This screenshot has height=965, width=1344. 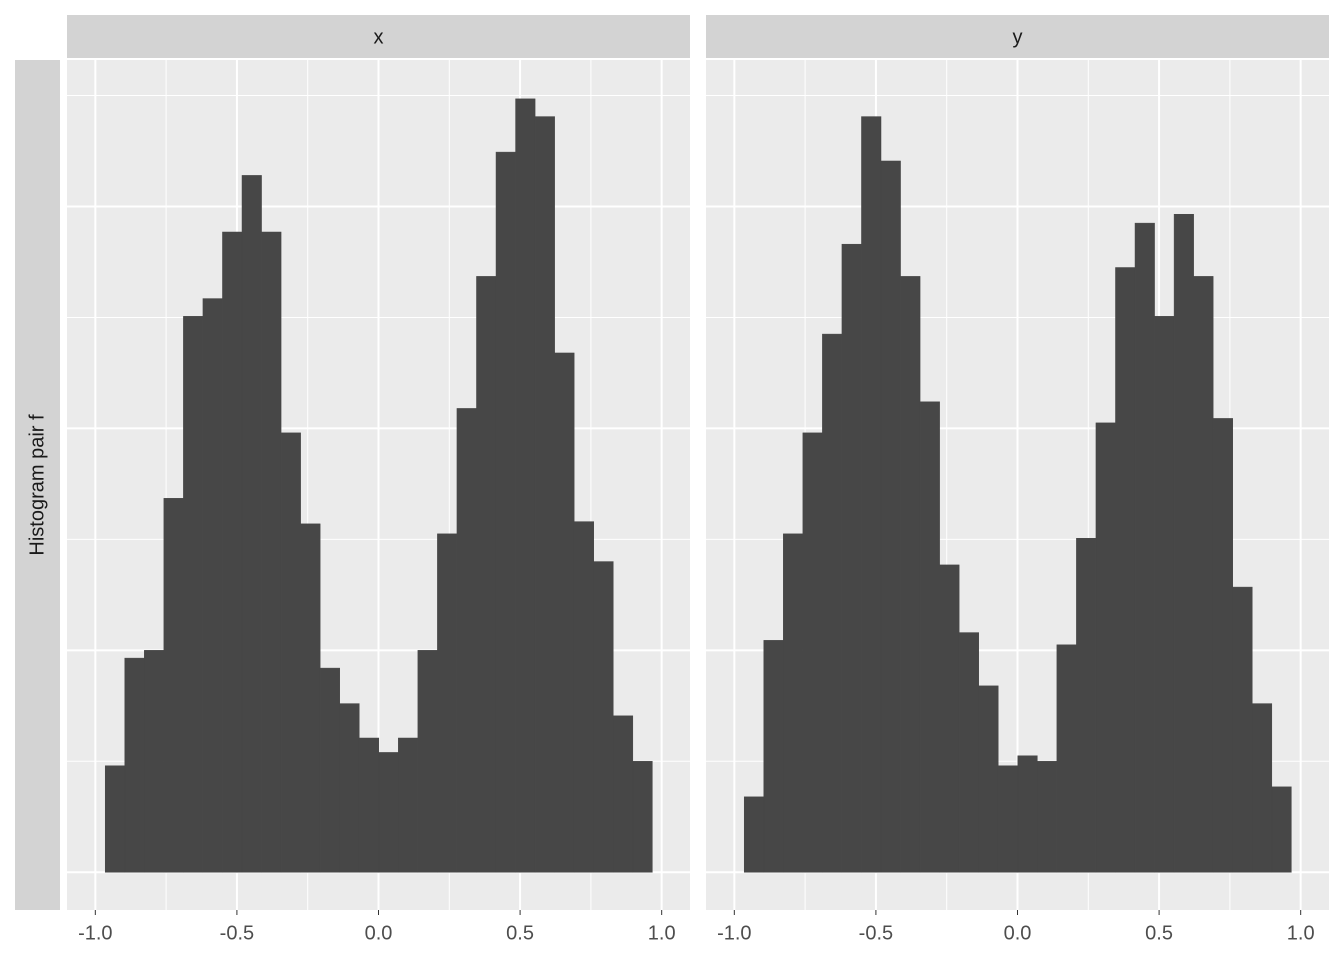 I want to click on row-label: Histogram pair f, so click(x=37, y=485).